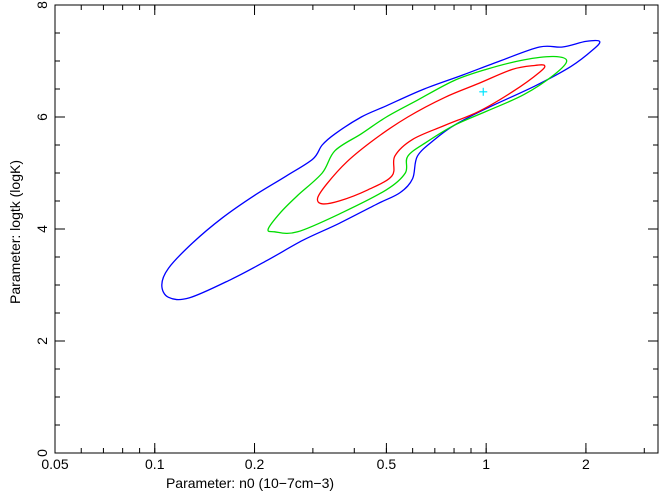  Describe the element at coordinates (42, 117) in the screenshot. I see `y-tick-label: 6` at that location.